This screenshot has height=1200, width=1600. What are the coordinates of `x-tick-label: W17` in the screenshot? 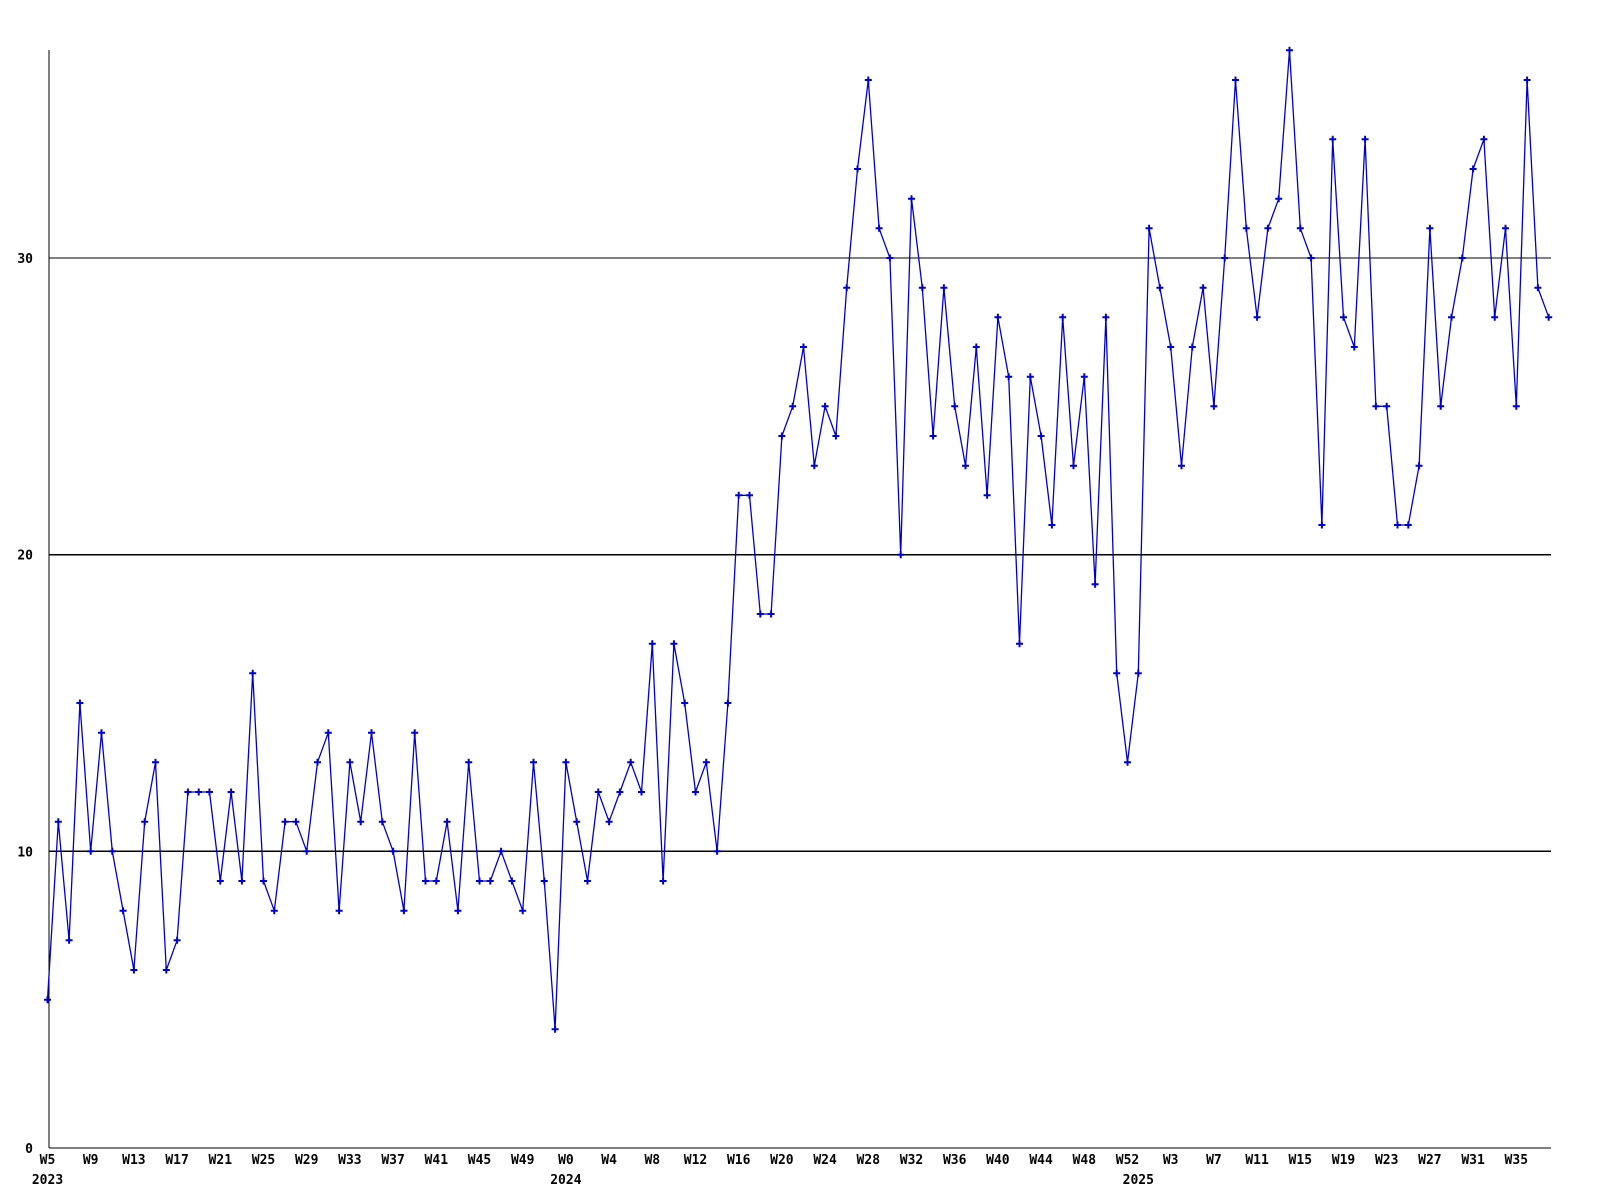 It's located at (176, 1160).